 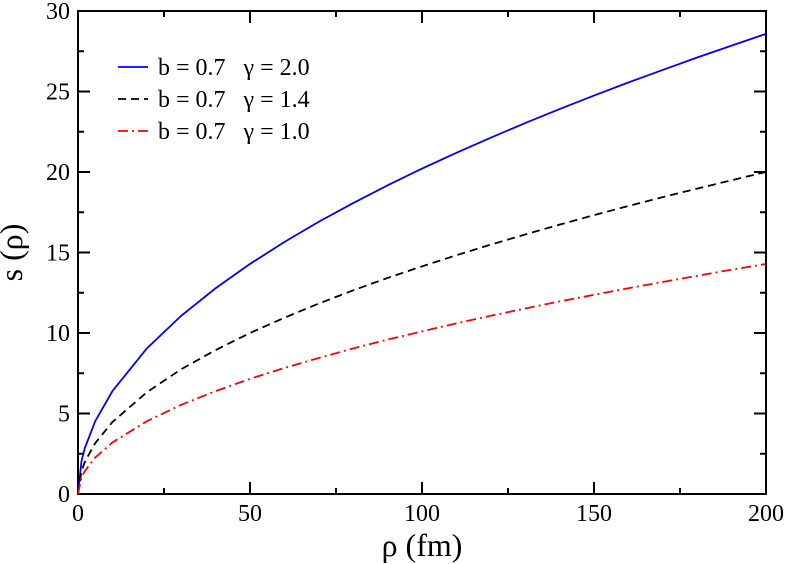 I want to click on x-tick-label: 150, so click(x=594, y=514).